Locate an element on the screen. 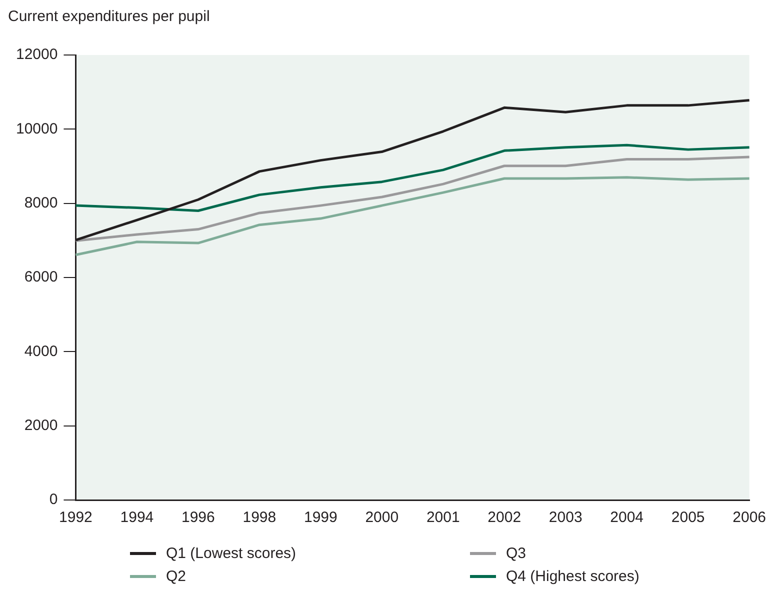 Image resolution: width=769 pixels, height=598 pixels. x-tick-label: 1992 is located at coordinates (75, 517).